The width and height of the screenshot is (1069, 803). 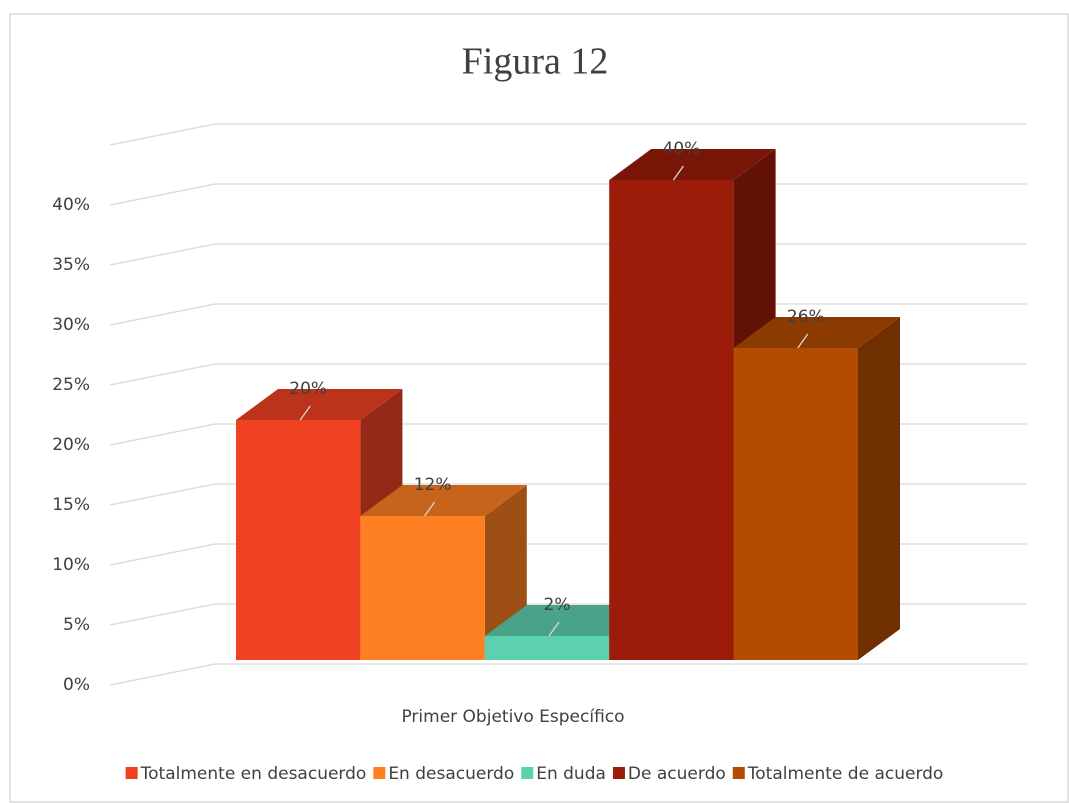 I want to click on y-tick-label: 35%, so click(x=71, y=265).